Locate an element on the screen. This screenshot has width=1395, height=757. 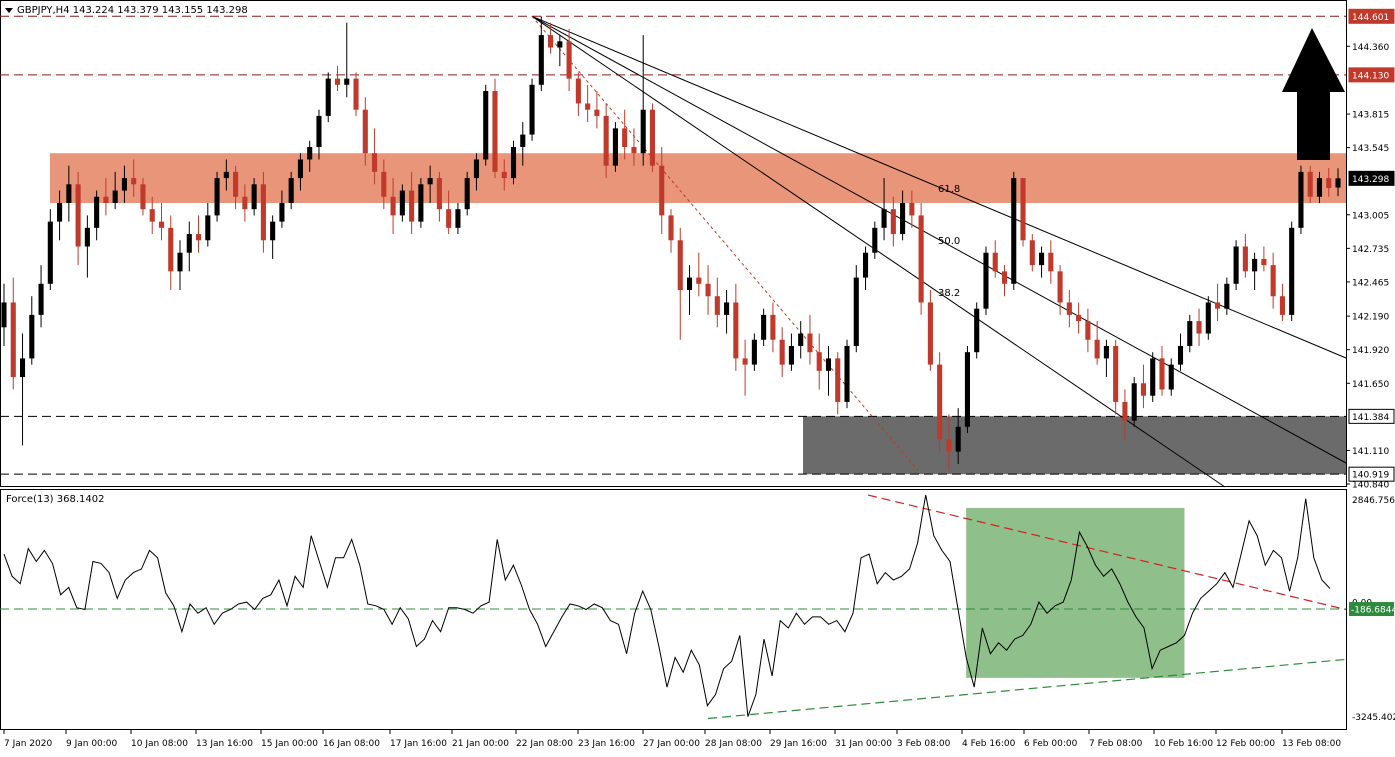
force-title: Force(13) 368.1402 is located at coordinates (55, 499).